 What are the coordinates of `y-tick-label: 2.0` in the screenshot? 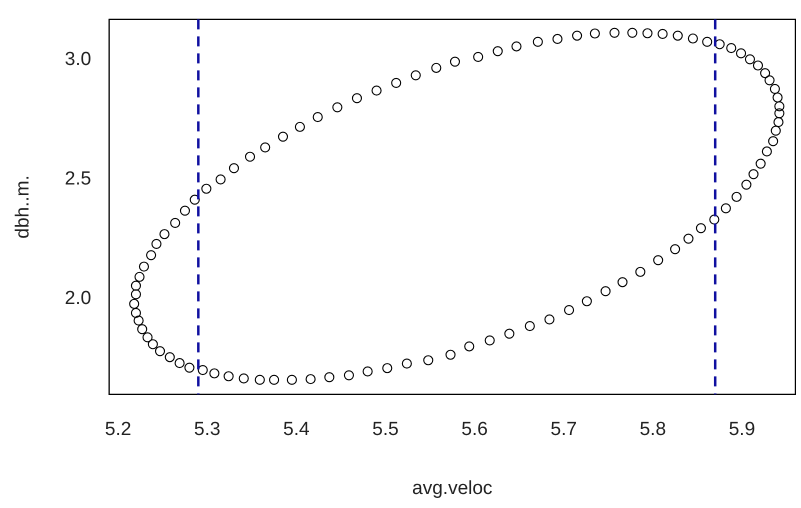 It's located at (78, 299).